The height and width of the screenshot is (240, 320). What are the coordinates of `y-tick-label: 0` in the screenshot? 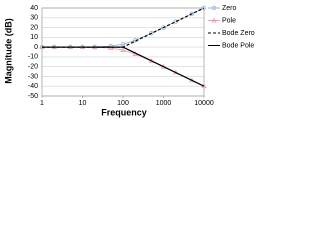 It's located at (36, 47).